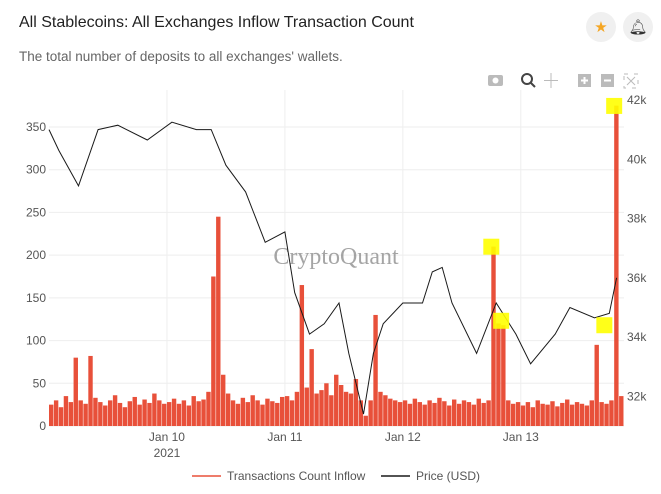 The image size is (661, 494). I want to click on y-left-tick-label: 0, so click(42, 426).